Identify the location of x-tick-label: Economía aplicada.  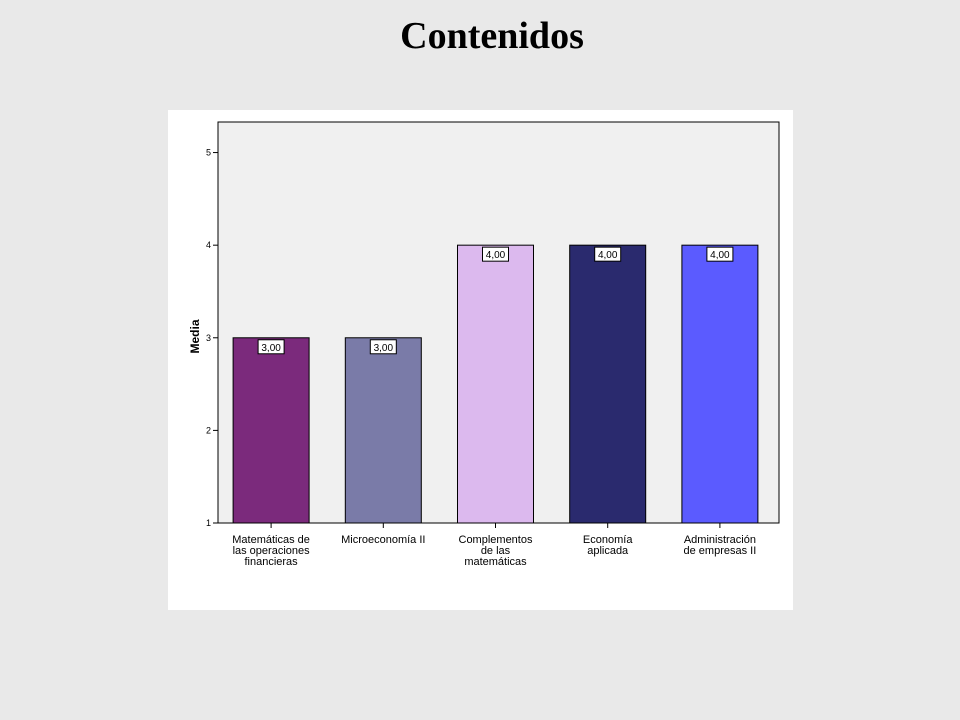
(608, 545).